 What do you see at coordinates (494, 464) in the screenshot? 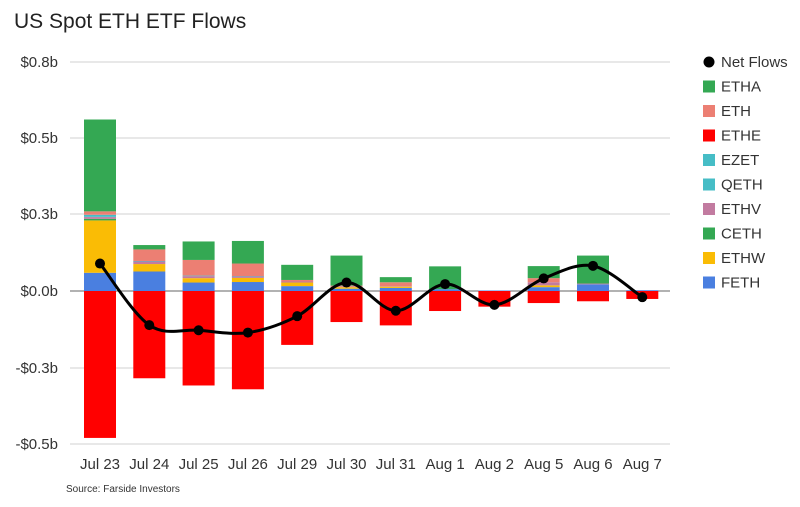
I see `x-tick-label: Aug 2` at bounding box center [494, 464].